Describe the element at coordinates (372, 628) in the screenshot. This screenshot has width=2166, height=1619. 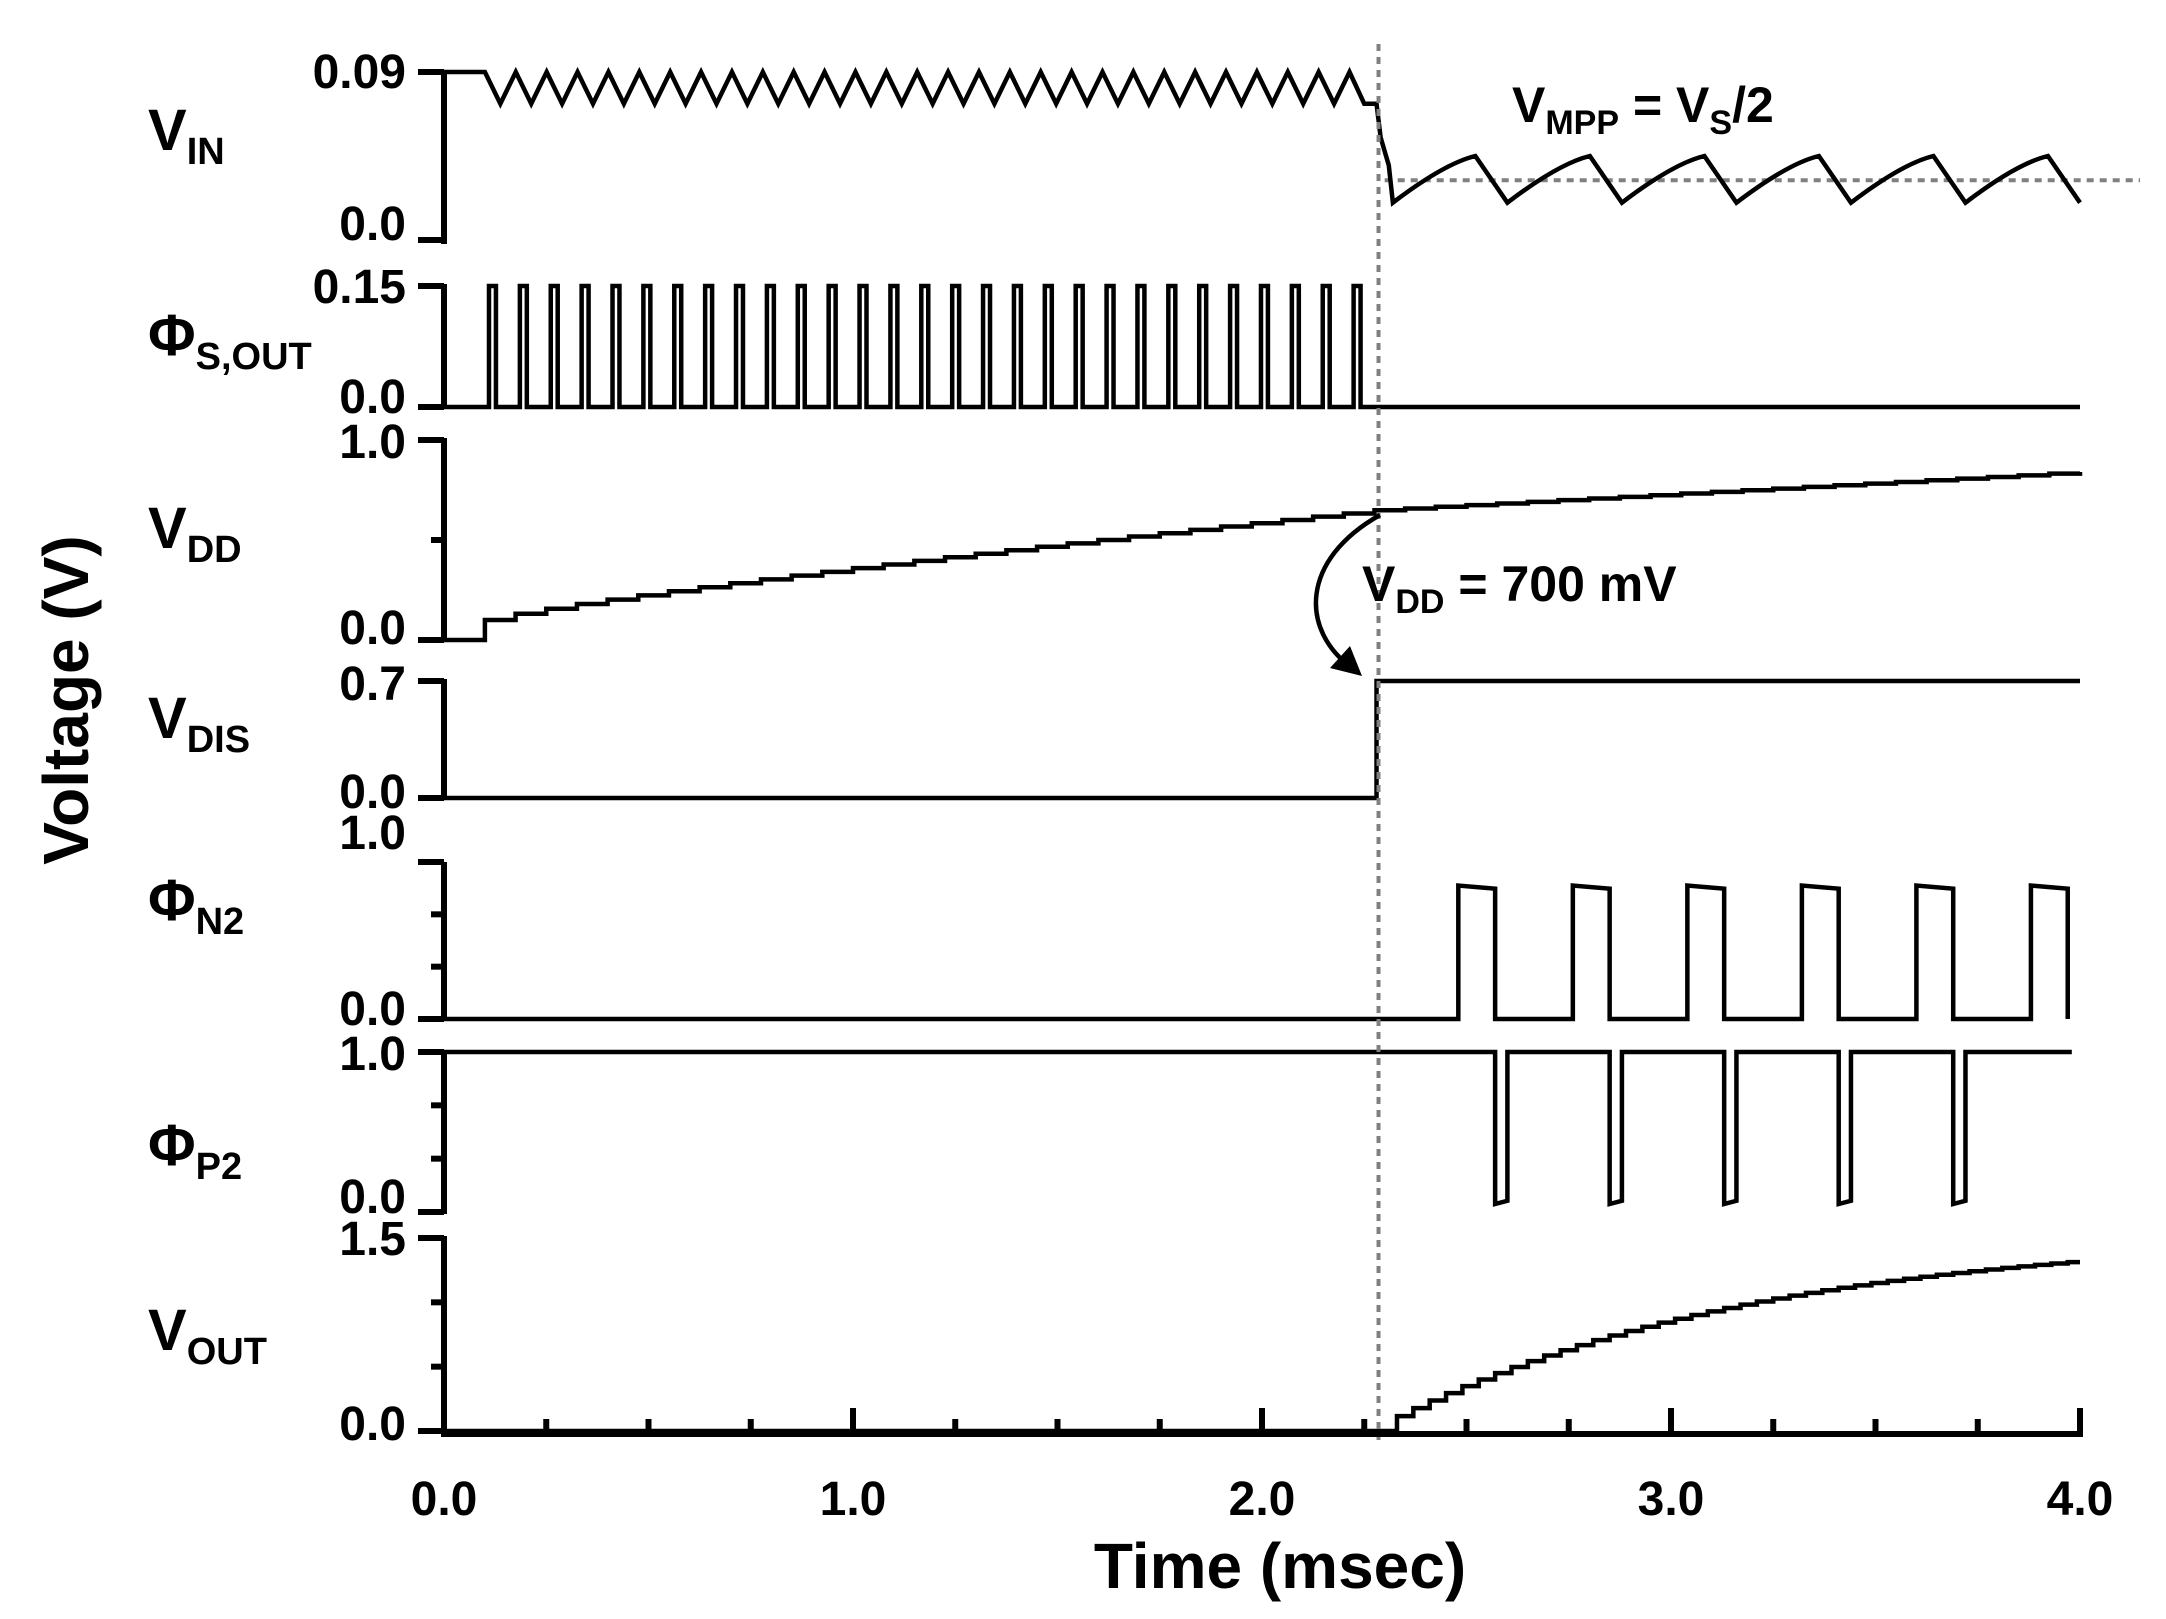
I see `y-tick-label-vdd: 0.0` at that location.